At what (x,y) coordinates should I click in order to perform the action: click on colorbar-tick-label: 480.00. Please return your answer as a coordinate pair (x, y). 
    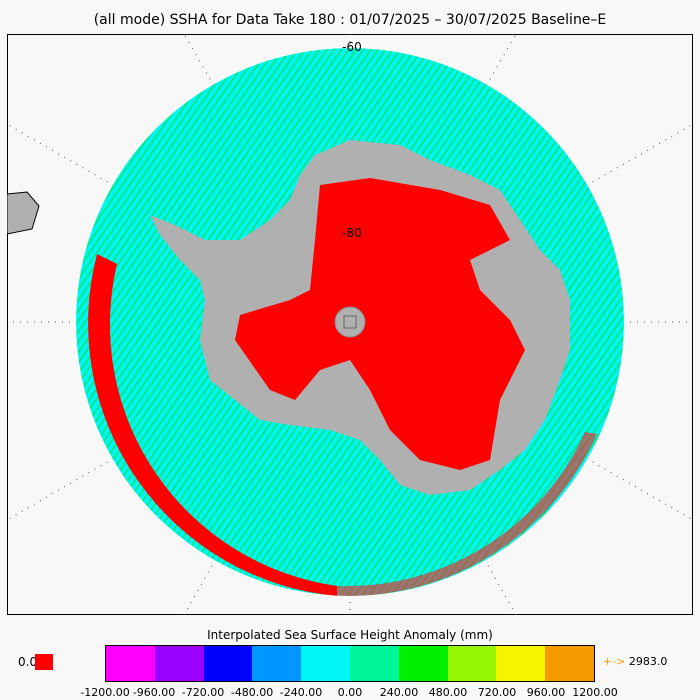
    Looking at the image, I should click on (448, 692).